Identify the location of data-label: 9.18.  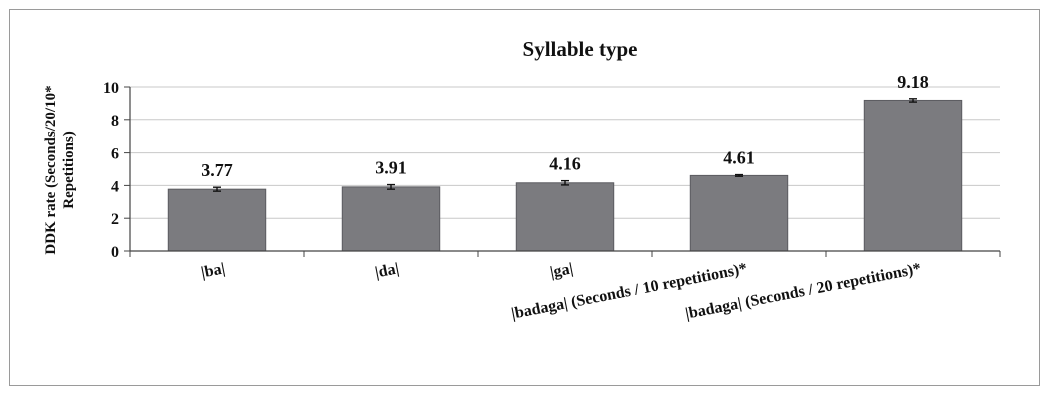
(913, 82).